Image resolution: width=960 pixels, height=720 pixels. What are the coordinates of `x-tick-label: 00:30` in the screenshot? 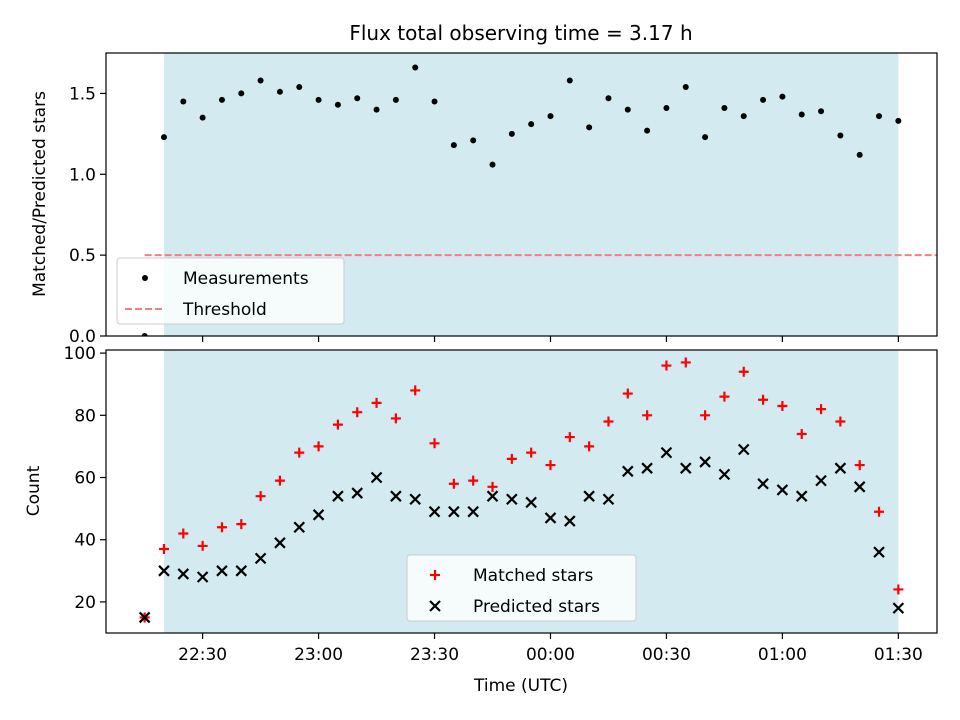 It's located at (666, 655).